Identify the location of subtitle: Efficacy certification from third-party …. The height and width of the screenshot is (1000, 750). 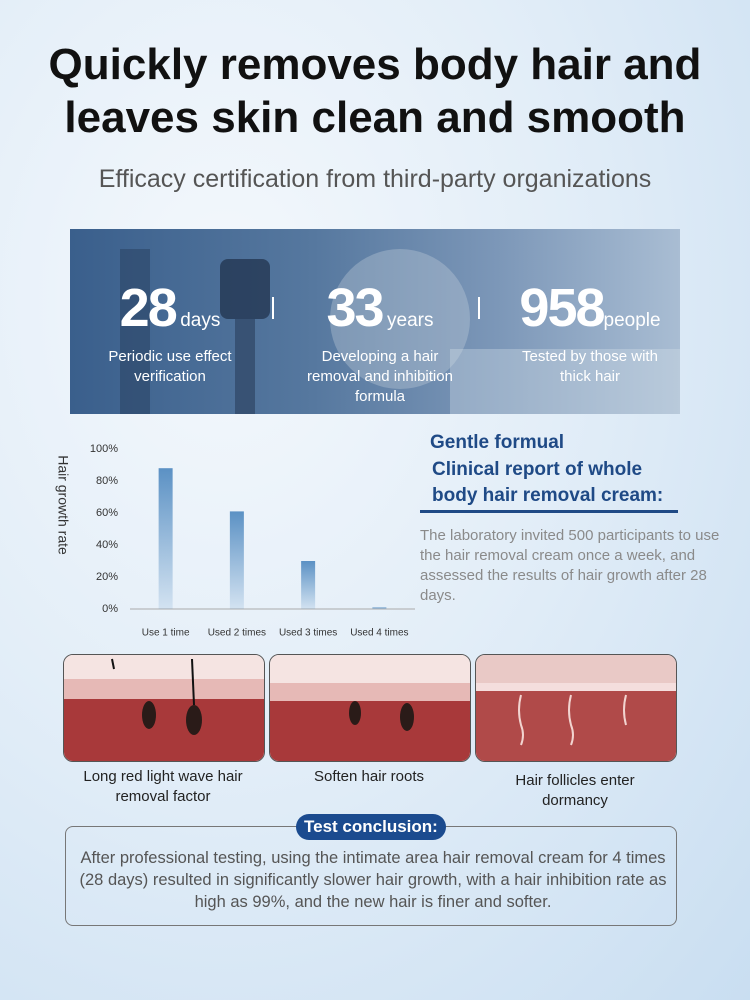
(375, 179).